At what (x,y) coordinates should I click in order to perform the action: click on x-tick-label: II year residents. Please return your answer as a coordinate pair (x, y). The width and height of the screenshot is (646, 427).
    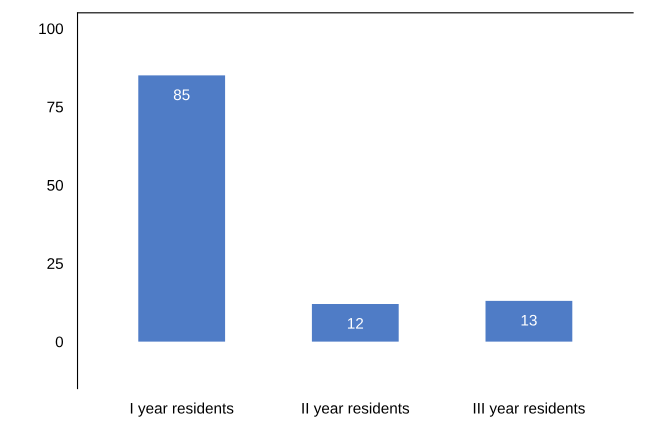
    Looking at the image, I should click on (356, 409).